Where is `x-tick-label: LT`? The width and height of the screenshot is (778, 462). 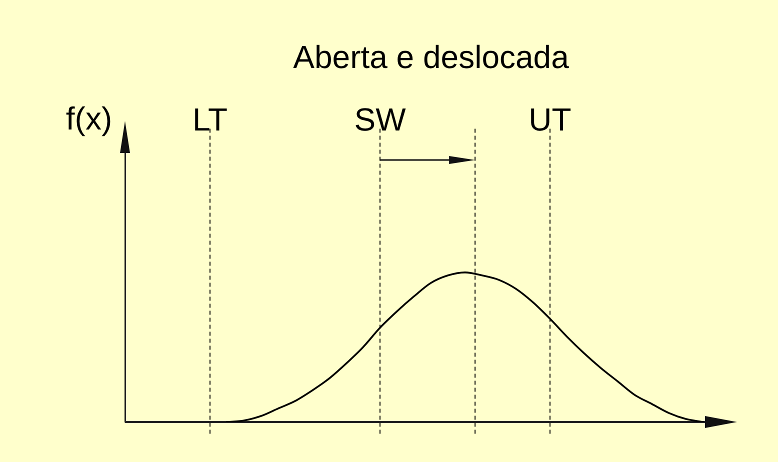 x-tick-label: LT is located at coordinates (210, 119).